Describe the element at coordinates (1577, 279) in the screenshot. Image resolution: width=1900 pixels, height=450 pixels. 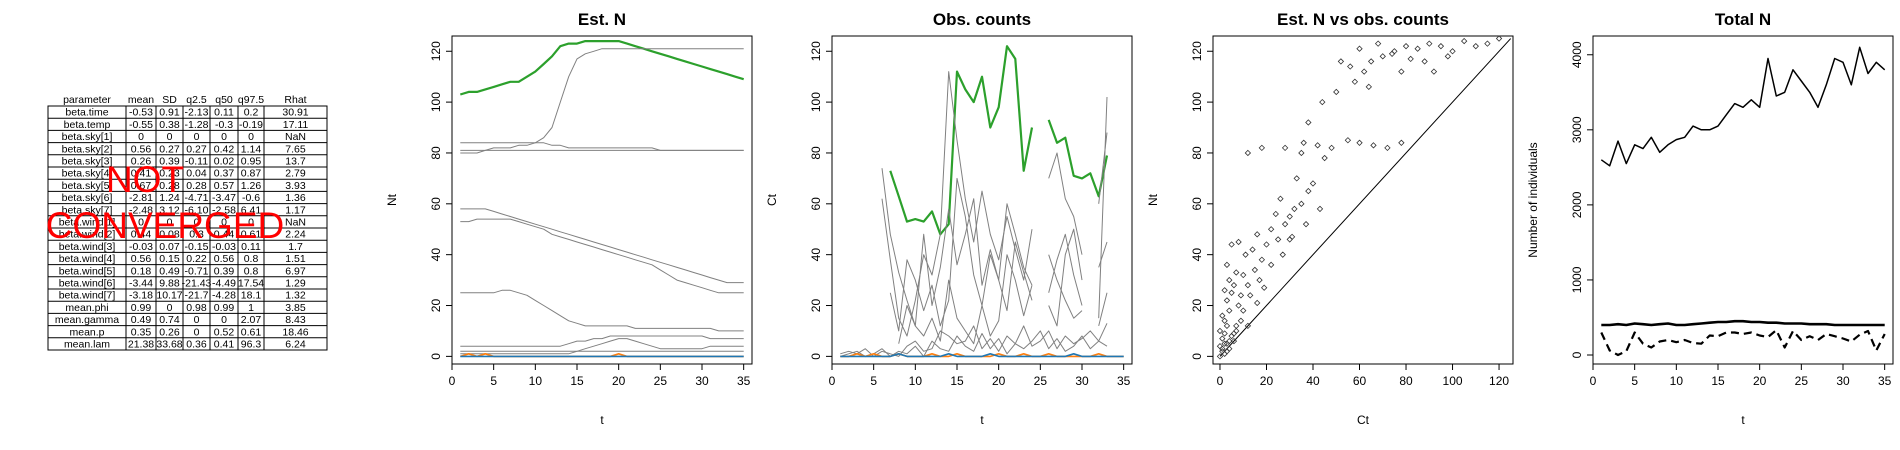
I see `y-tick-label: 1000` at that location.